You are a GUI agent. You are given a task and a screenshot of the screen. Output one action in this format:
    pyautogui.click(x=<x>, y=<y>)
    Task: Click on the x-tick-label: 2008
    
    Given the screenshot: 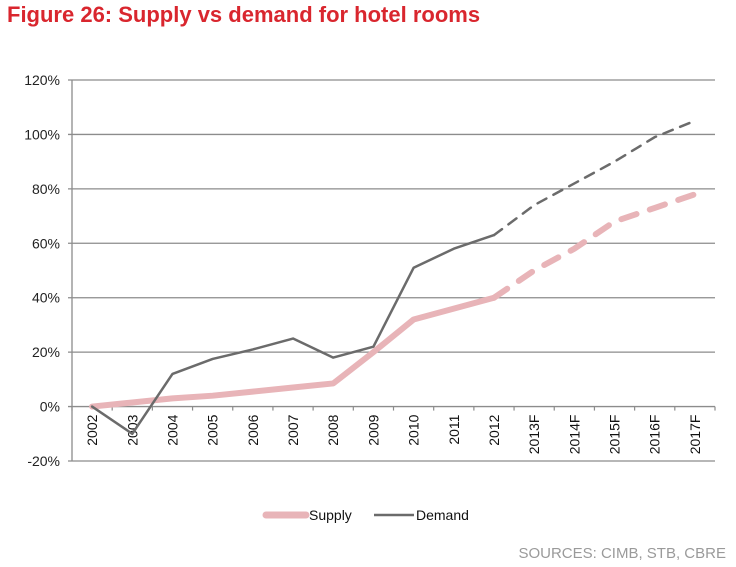 What is the action you would take?
    pyautogui.click(x=333, y=429)
    